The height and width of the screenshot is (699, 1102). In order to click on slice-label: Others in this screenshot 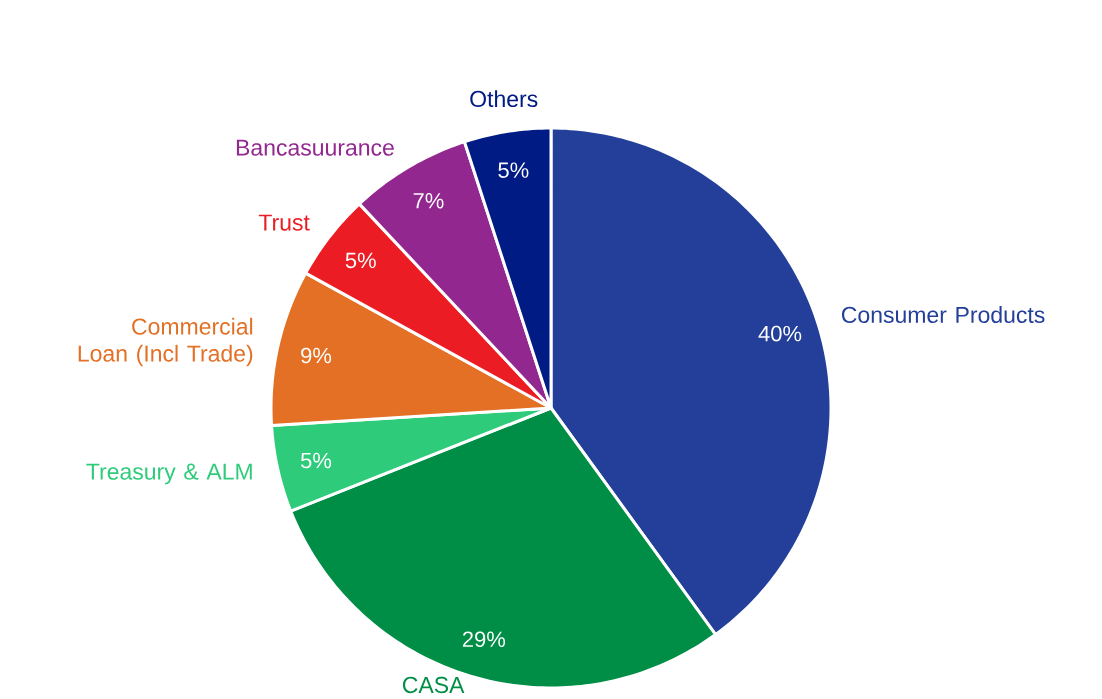, I will do `click(504, 99)`.